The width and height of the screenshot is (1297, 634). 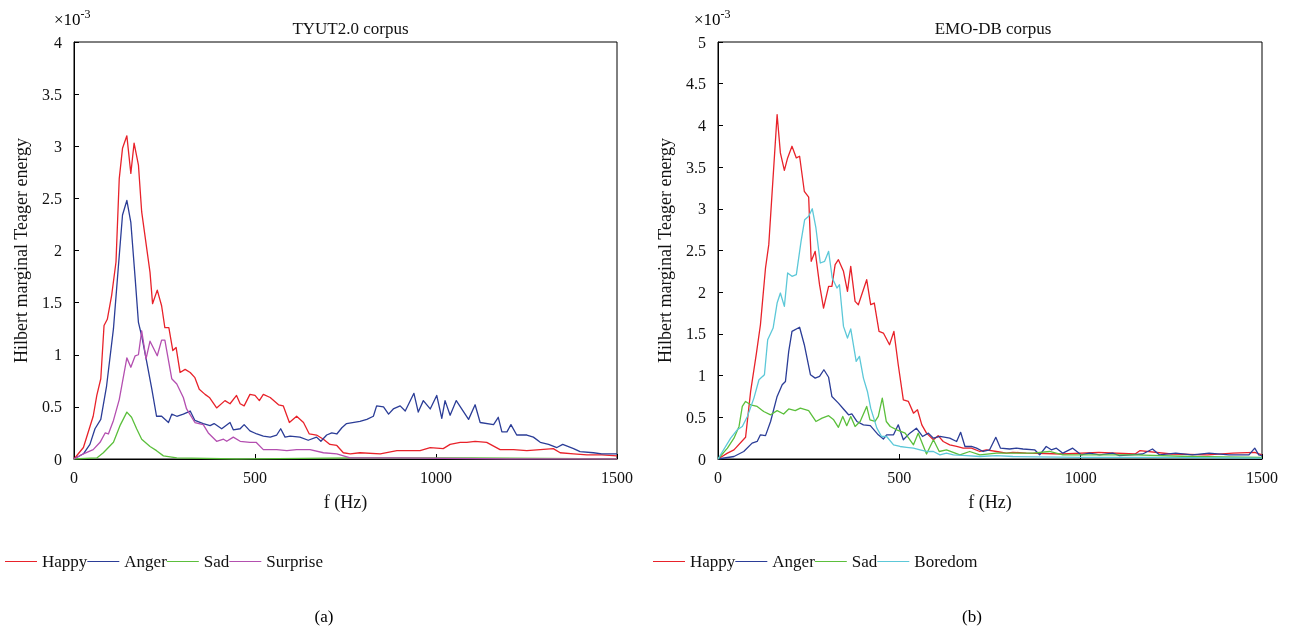 What do you see at coordinates (696, 84) in the screenshot?
I see `y-tick-label: 4.5` at bounding box center [696, 84].